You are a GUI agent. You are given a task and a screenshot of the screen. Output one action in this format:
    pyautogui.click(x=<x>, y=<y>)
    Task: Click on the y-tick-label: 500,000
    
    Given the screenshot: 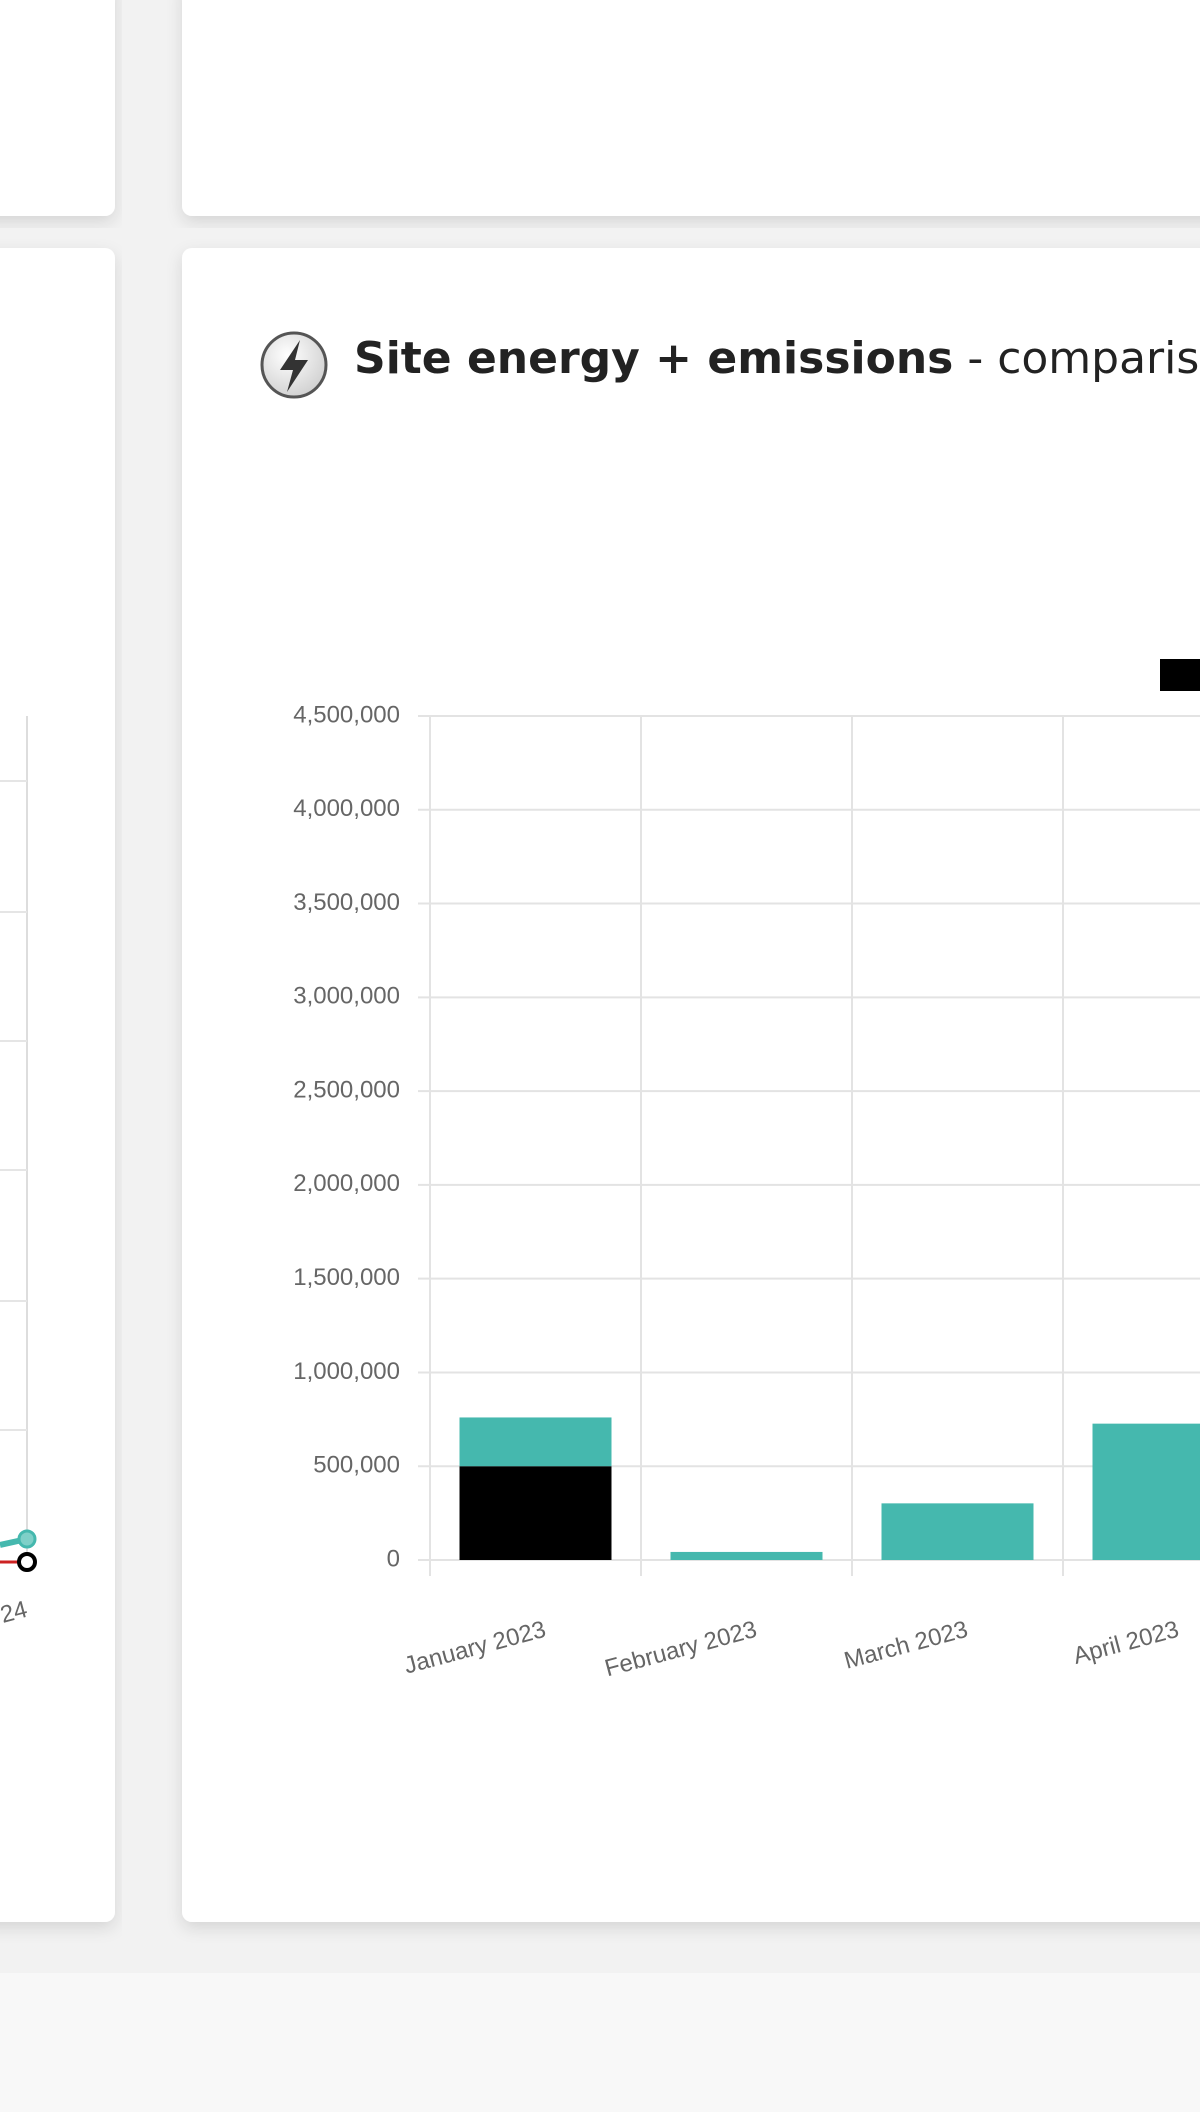 What is the action you would take?
    pyautogui.click(x=356, y=1465)
    